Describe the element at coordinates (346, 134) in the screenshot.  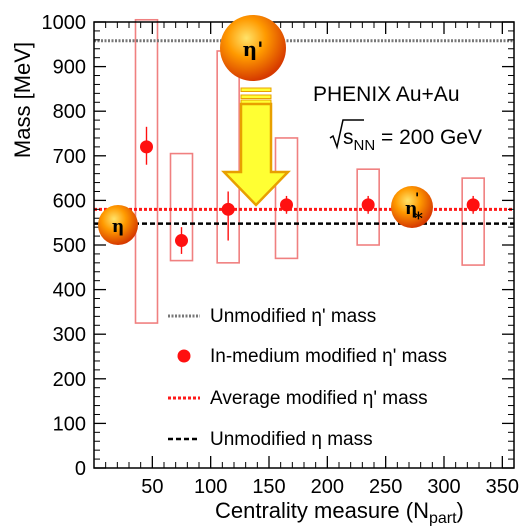
I see `sqrt-sign` at that location.